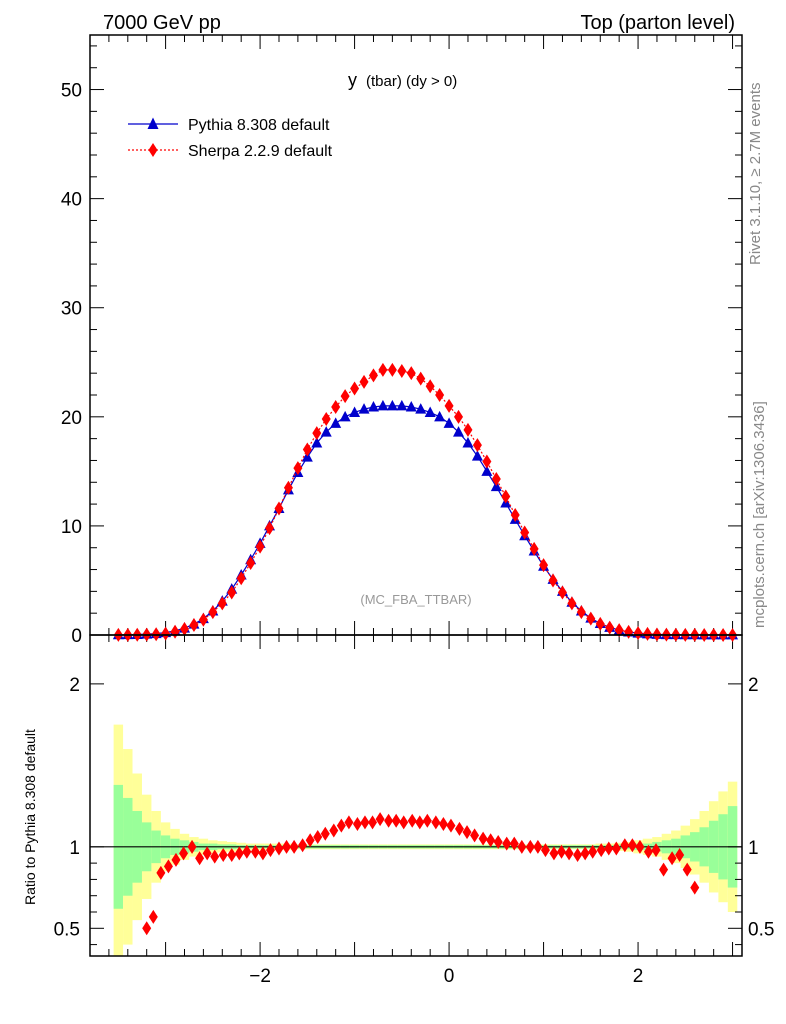 This screenshot has height=1024, width=786. Describe the element at coordinates (71, 91) in the screenshot. I see `y-tick-label: 50` at that location.